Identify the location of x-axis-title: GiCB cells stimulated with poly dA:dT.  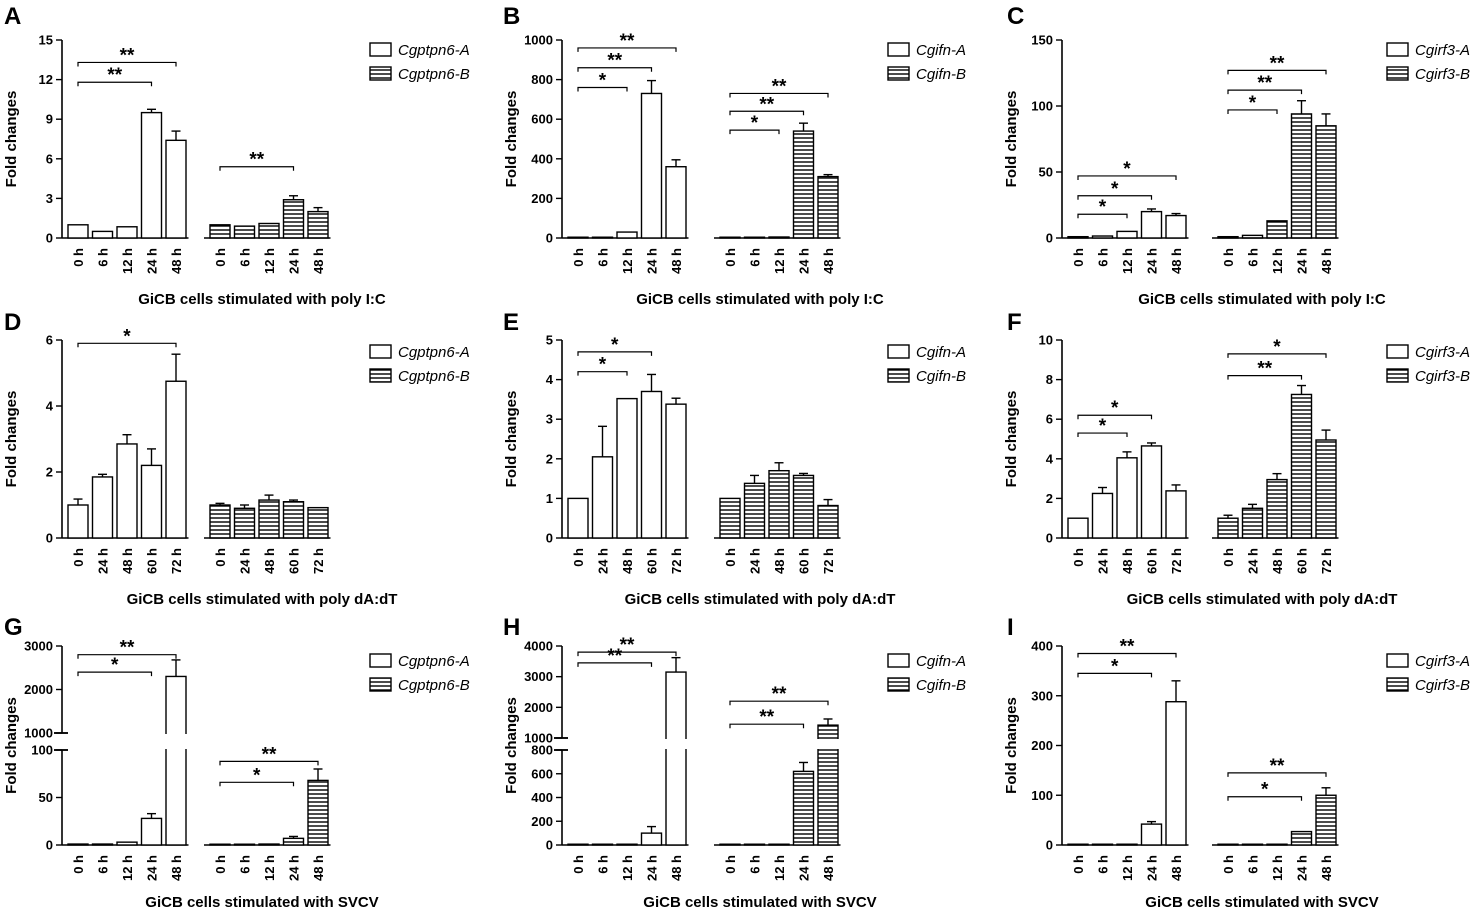
(760, 599).